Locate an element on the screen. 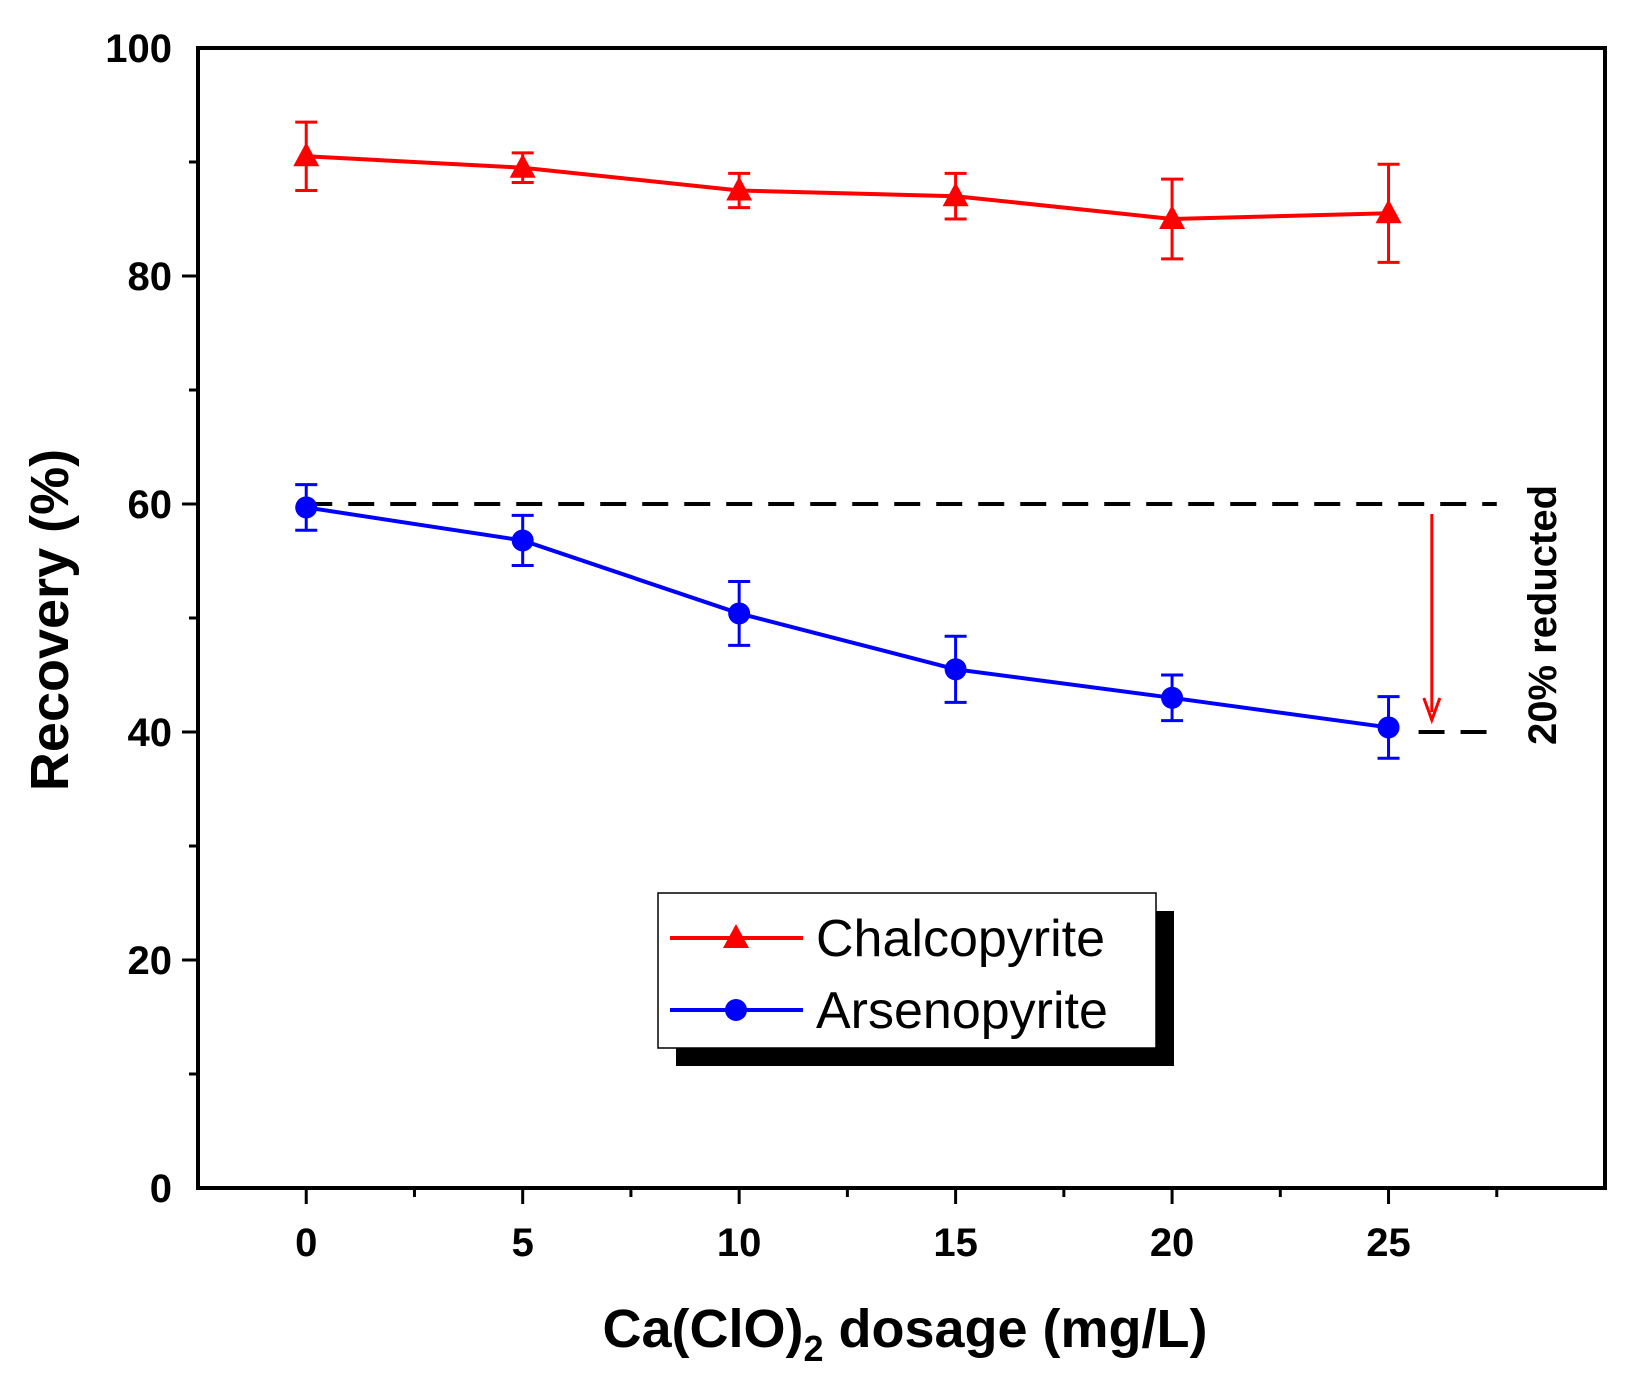 The image size is (1632, 1382). x-tick-label: 0 is located at coordinates (306, 1243).